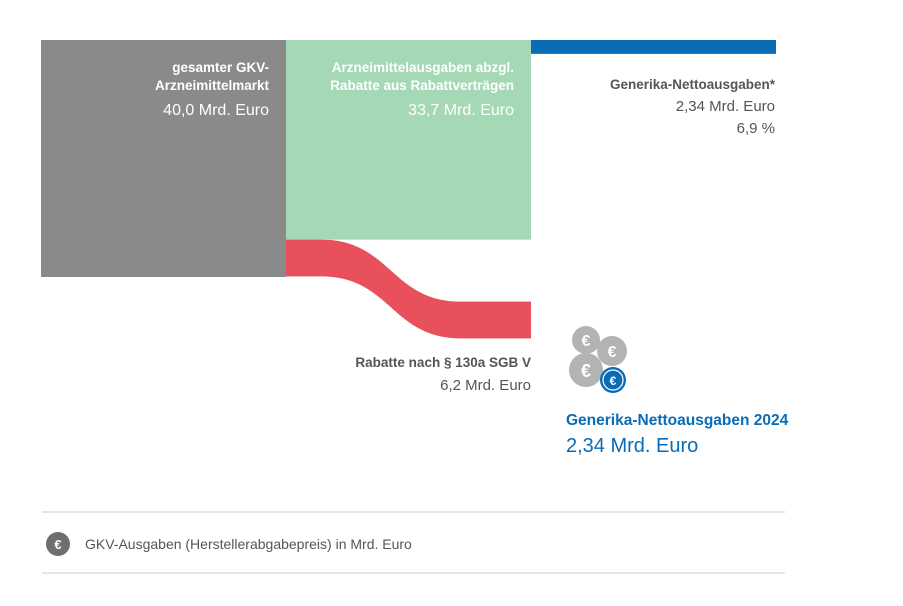  What do you see at coordinates (725, 106) in the screenshot?
I see `generika-value: 2,34 Mrd. Euro` at bounding box center [725, 106].